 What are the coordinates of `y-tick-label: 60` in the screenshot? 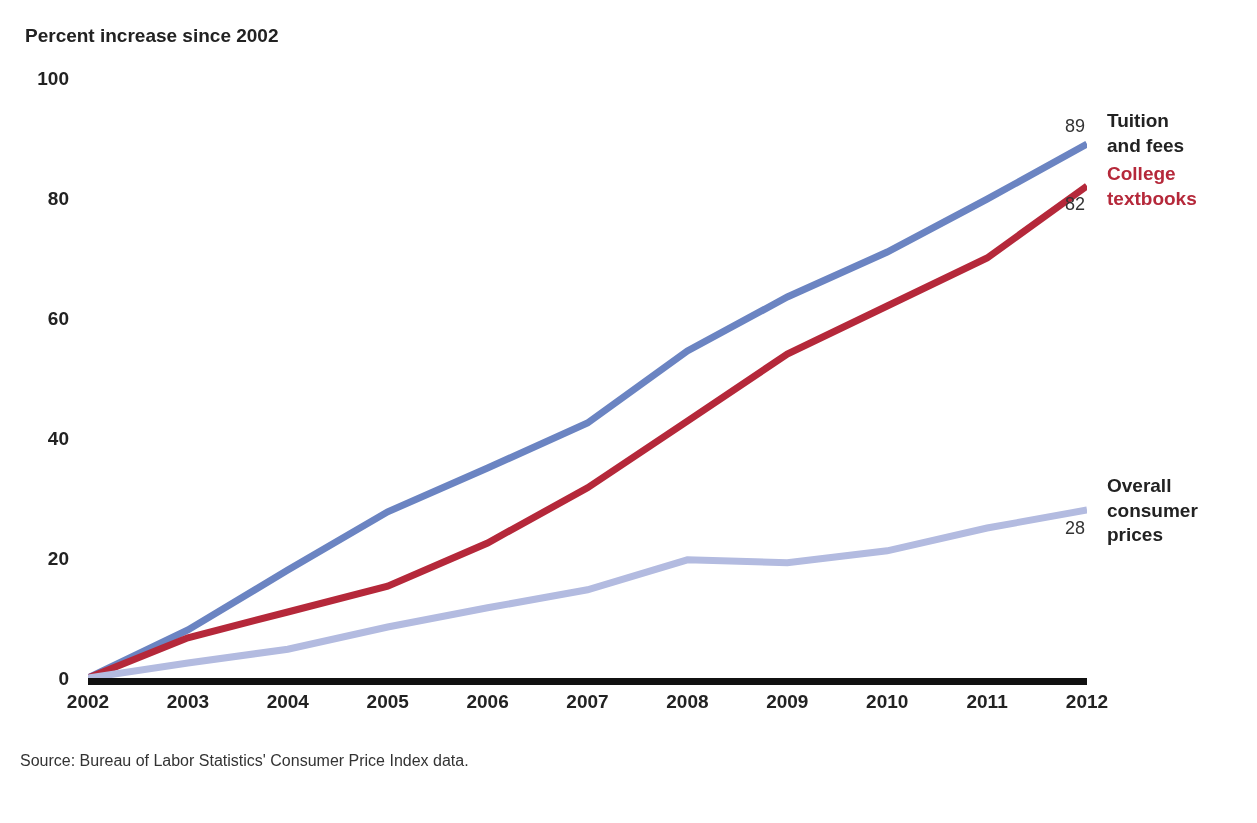 It's located at (58, 318).